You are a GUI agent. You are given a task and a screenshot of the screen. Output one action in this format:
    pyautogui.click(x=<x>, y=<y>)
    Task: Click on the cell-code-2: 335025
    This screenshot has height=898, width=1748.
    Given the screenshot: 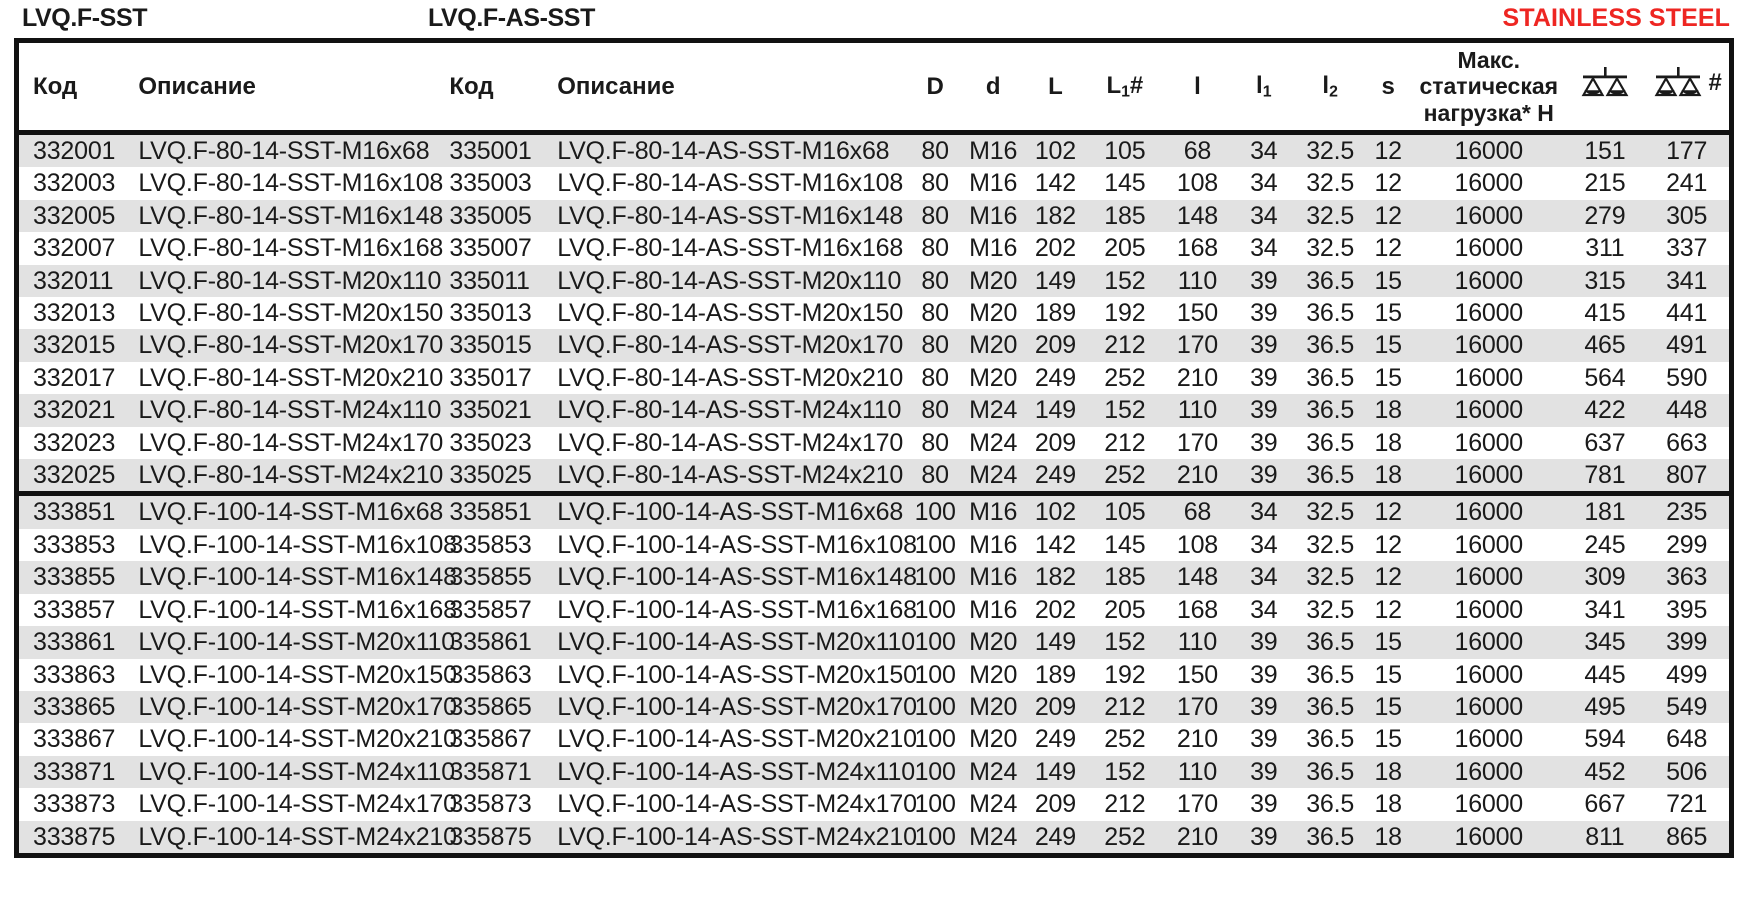 What is the action you would take?
    pyautogui.click(x=489, y=476)
    